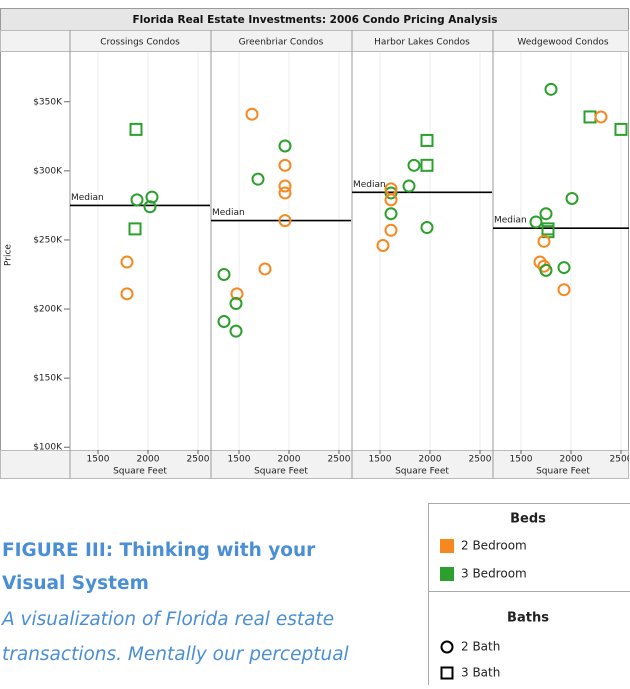 The height and width of the screenshot is (689, 630). I want to click on panel-title: Harbor Lakes Condos, so click(422, 43).